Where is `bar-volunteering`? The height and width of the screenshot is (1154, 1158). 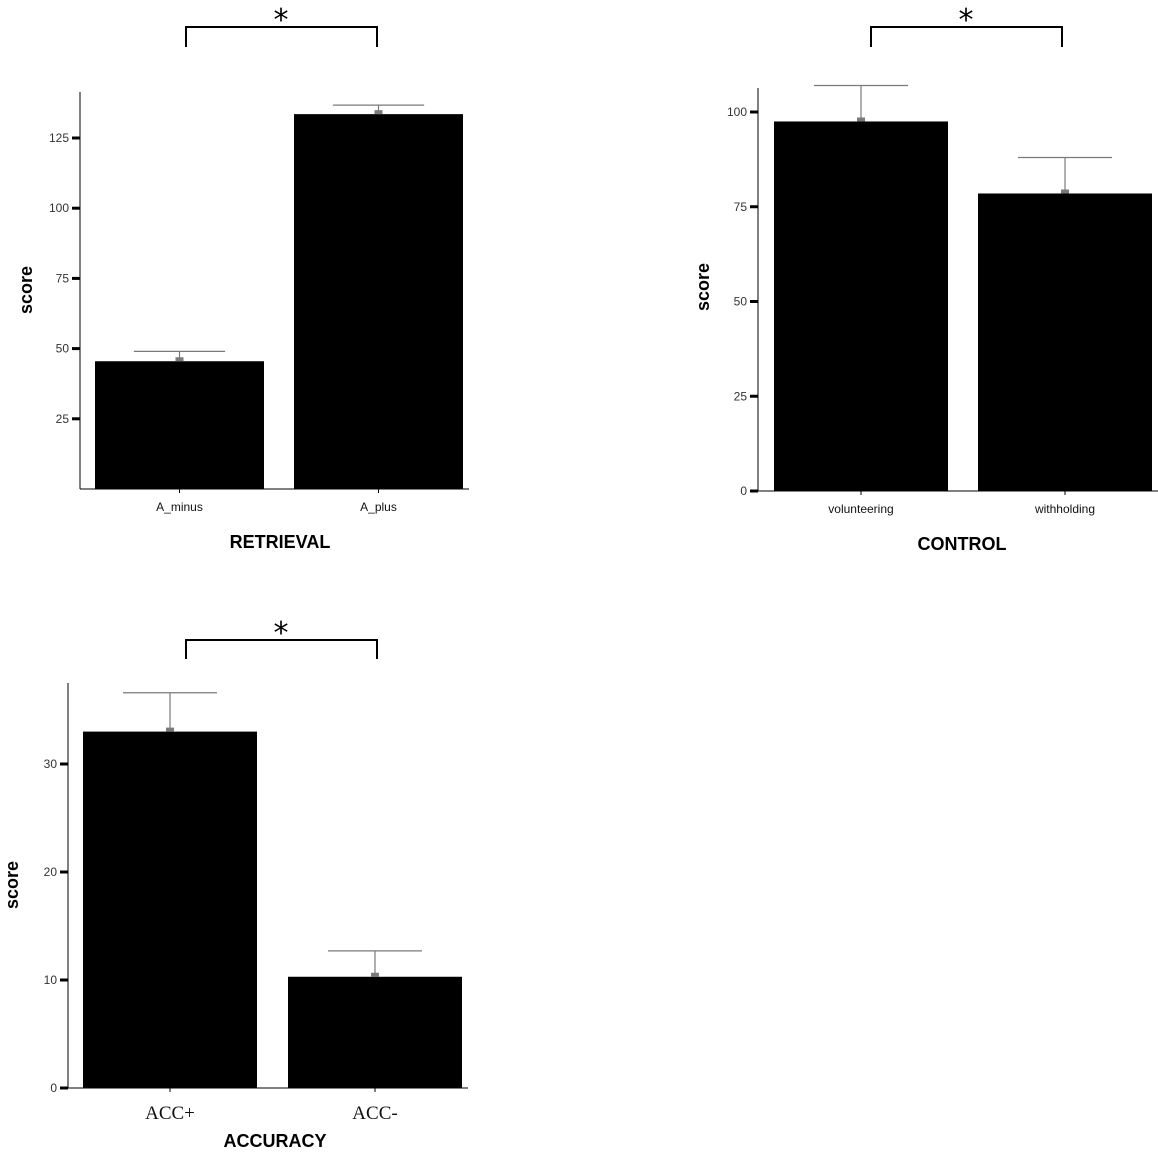 bar-volunteering is located at coordinates (861, 306).